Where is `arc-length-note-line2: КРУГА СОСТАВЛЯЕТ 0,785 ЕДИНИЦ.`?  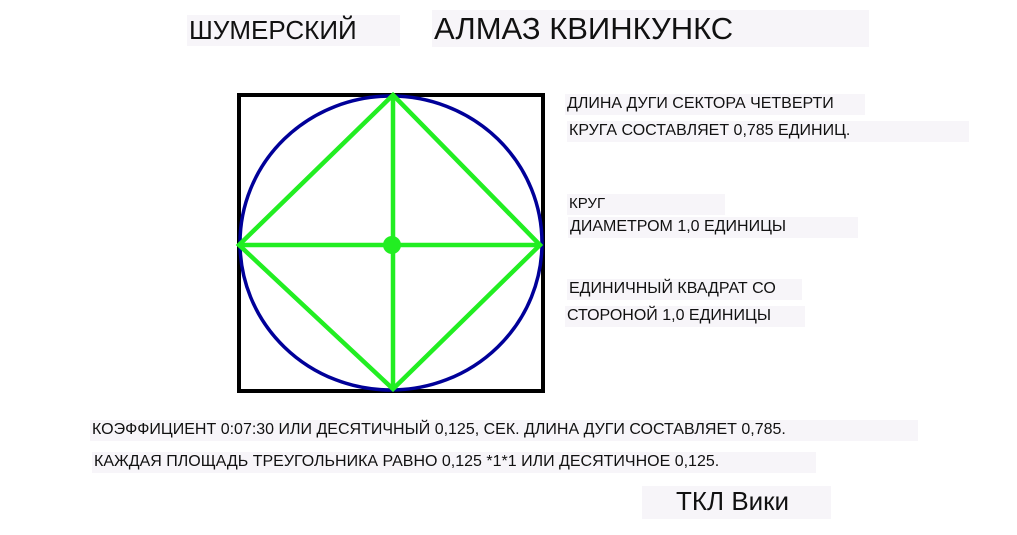 arc-length-note-line2: КРУГА СОСТАВЛЯЕТ 0,785 ЕДИНИЦ. is located at coordinates (768, 131).